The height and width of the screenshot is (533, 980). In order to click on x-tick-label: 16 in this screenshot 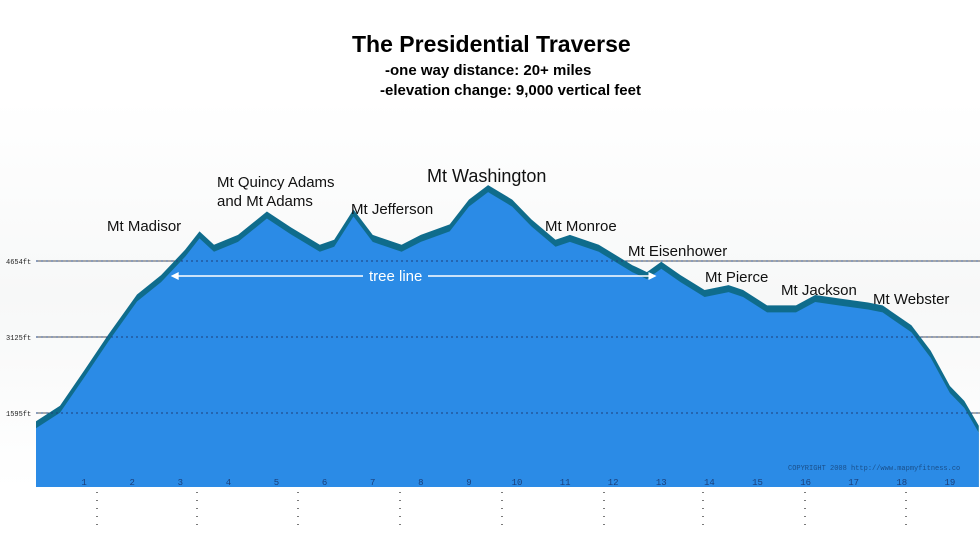, I will do `click(805, 483)`.